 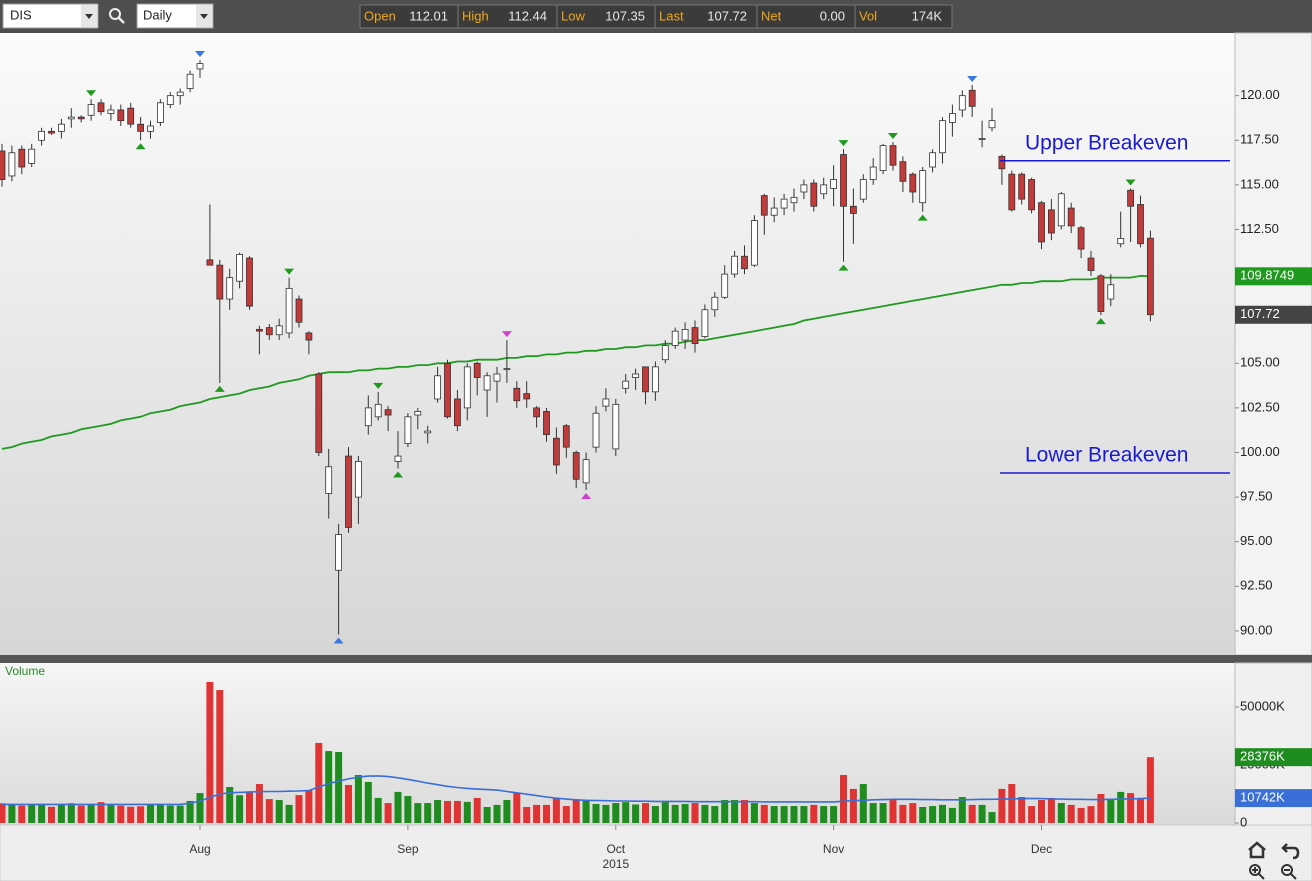 I want to click on zoom-in-icon, so click(x=1255, y=870).